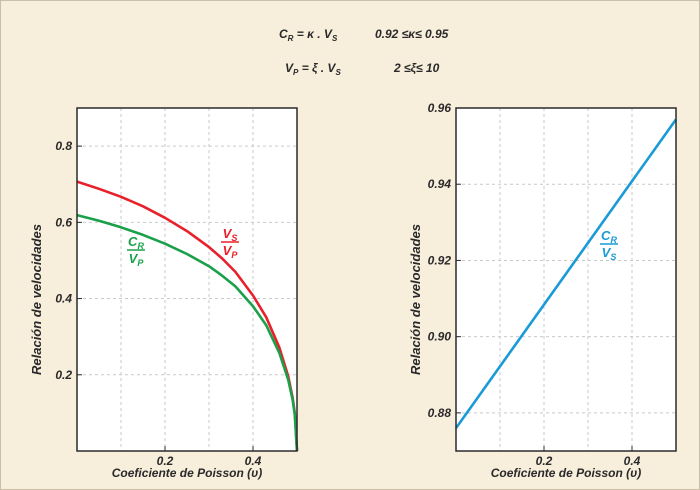 This screenshot has width=700, height=490. Describe the element at coordinates (133, 241) in the screenshot. I see `series-label-1-num-letter: C` at that location.